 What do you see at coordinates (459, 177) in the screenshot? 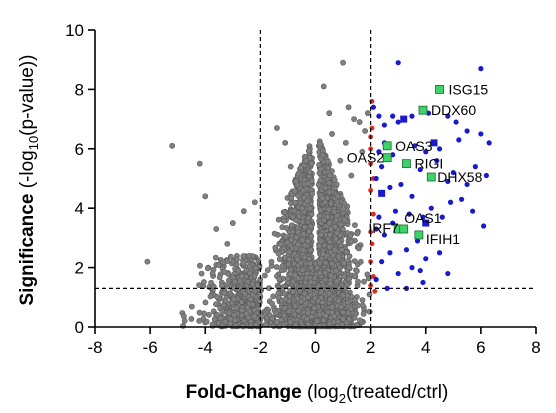
I see `gene-label: DHX58` at bounding box center [459, 177].